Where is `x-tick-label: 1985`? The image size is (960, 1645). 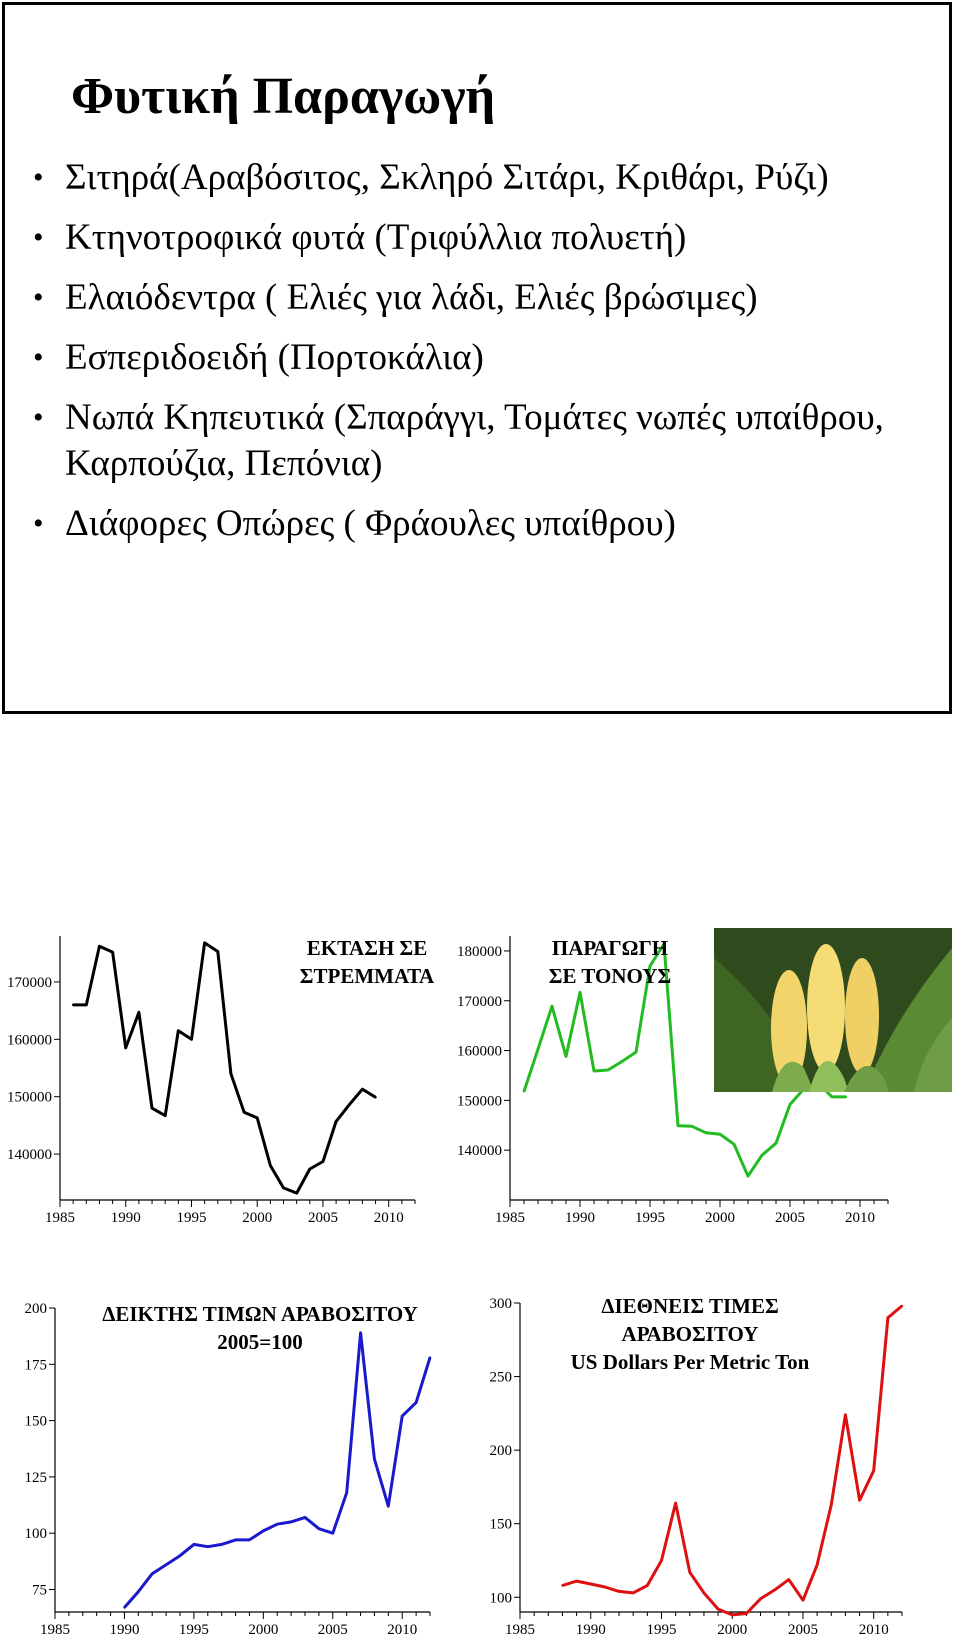 x-tick-label: 1985 is located at coordinates (60, 1218).